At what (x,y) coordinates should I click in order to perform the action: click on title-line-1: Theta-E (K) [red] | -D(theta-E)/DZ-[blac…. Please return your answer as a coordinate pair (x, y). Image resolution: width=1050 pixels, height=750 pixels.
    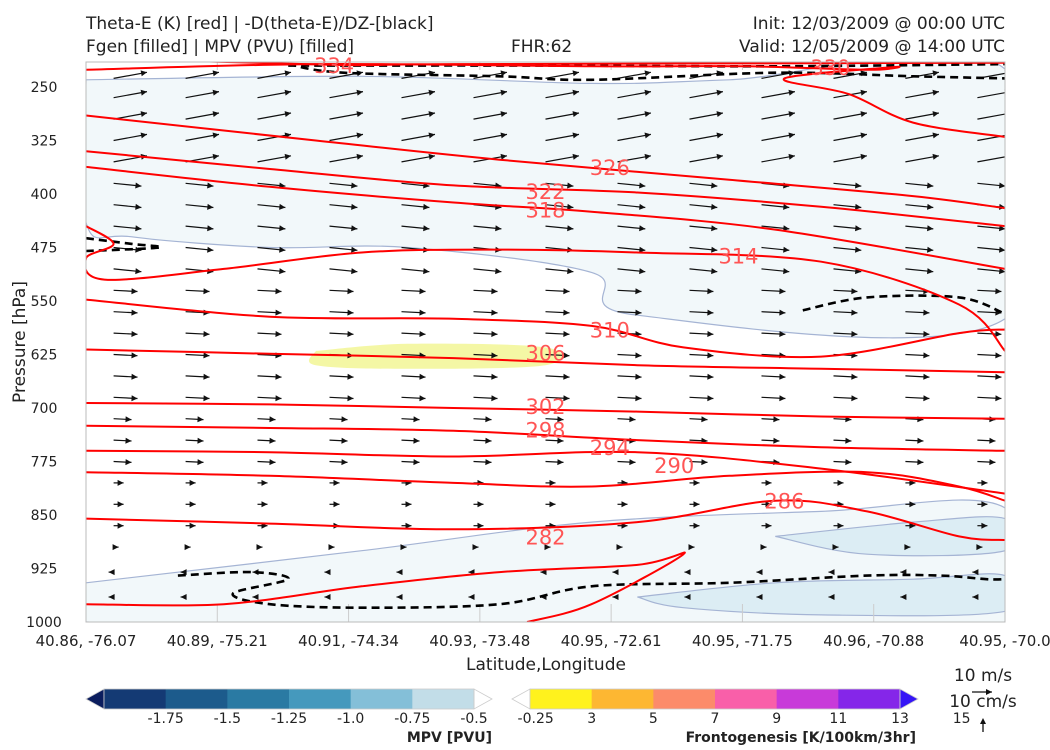
    Looking at the image, I should click on (260, 24).